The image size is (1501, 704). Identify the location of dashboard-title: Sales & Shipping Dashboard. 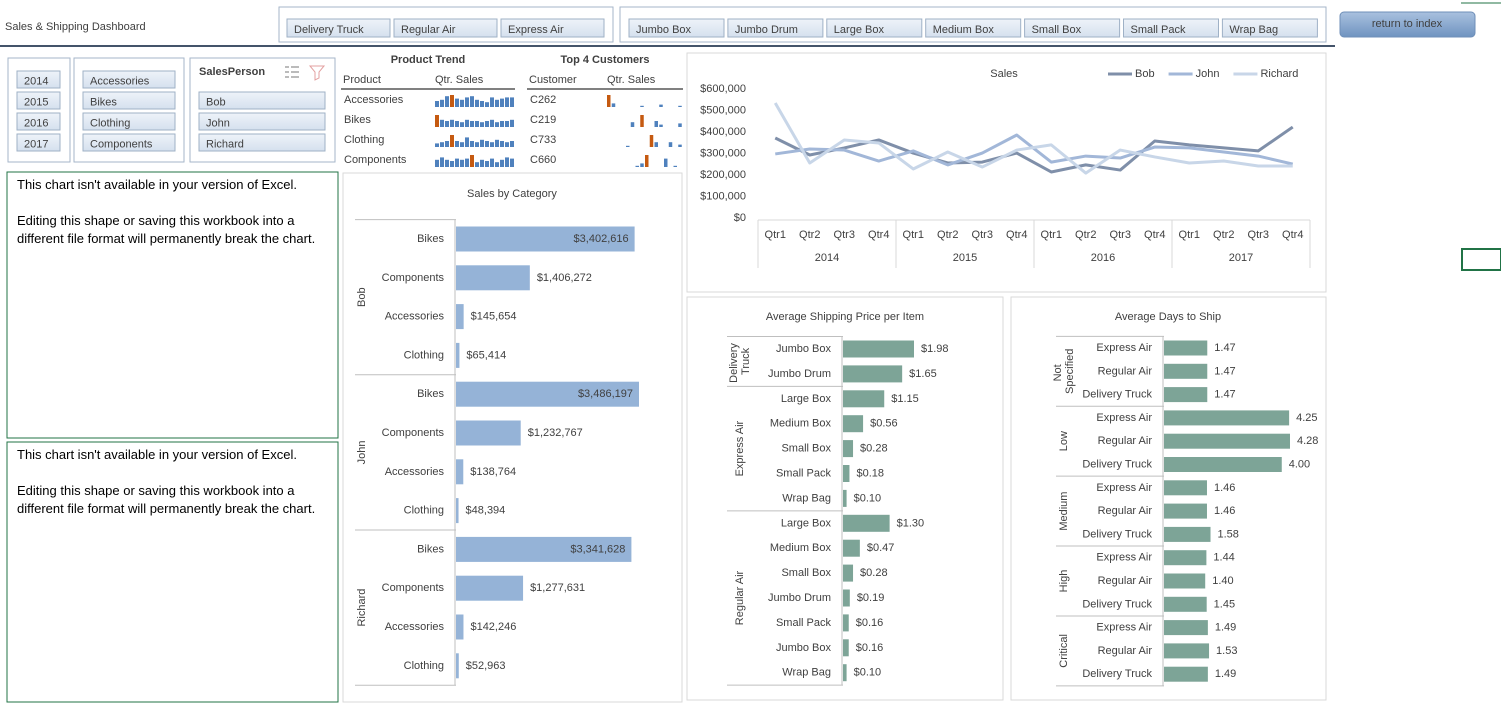
(75, 27).